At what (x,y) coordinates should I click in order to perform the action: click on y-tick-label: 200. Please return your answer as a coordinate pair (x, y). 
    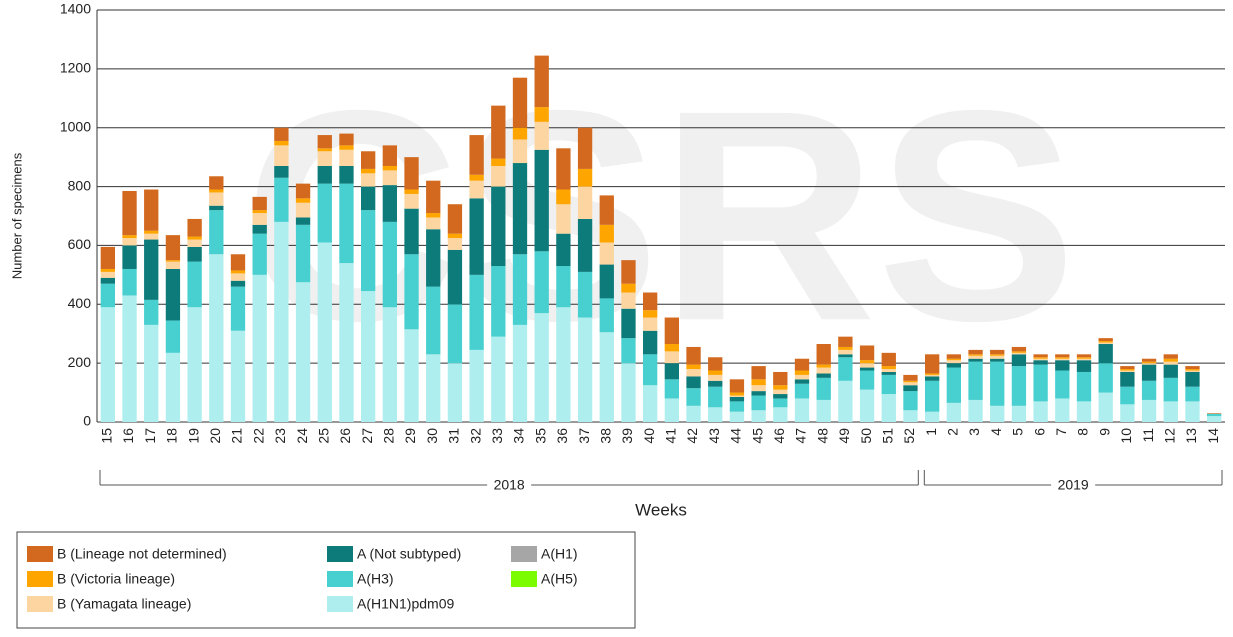
    Looking at the image, I should click on (80, 362).